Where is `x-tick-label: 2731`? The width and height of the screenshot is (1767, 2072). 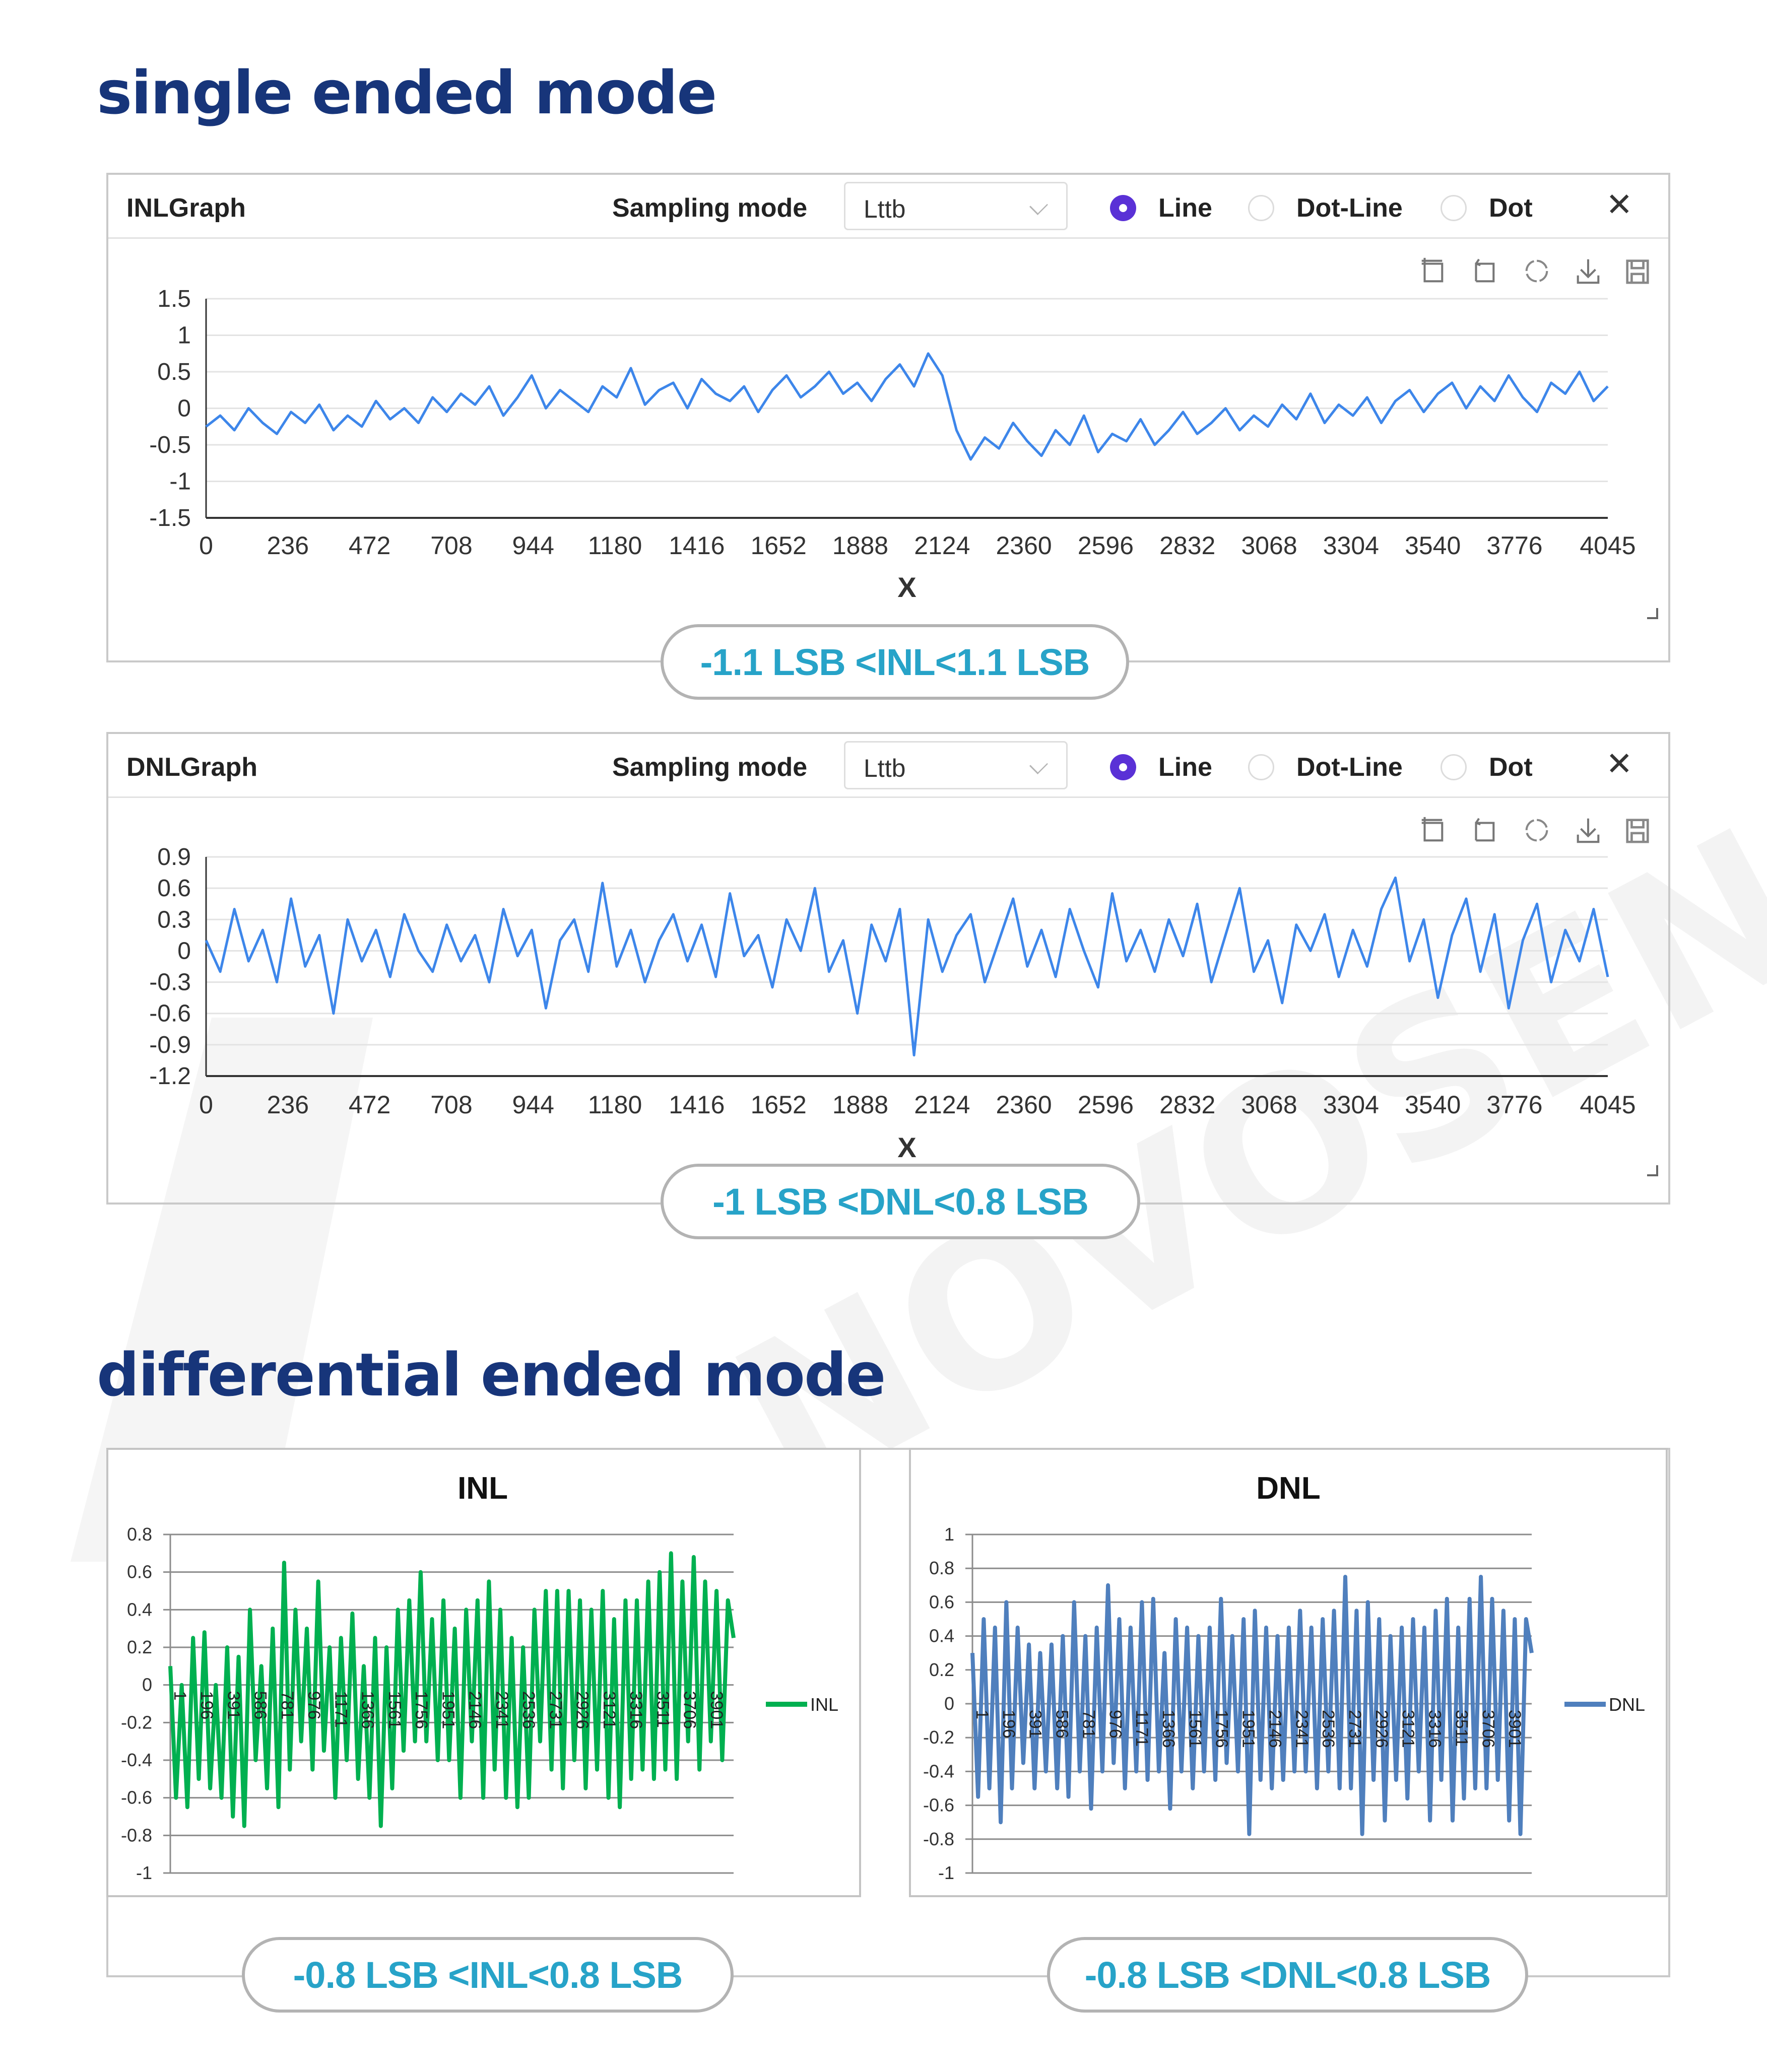 x-tick-label: 2731 is located at coordinates (556, 1710).